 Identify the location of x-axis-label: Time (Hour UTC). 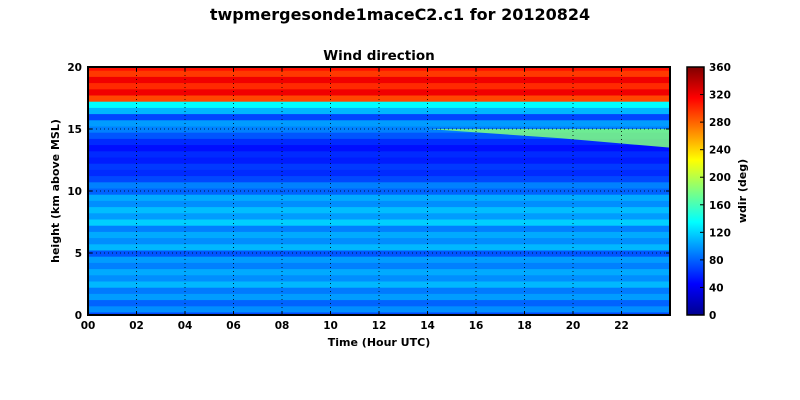
(379, 342).